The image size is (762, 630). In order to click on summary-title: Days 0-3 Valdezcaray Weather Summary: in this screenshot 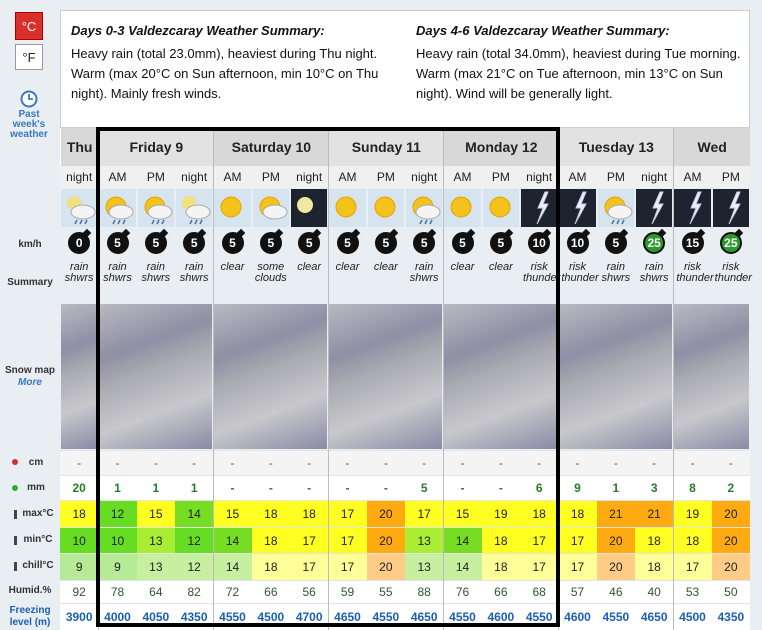, I will do `click(198, 30)`.